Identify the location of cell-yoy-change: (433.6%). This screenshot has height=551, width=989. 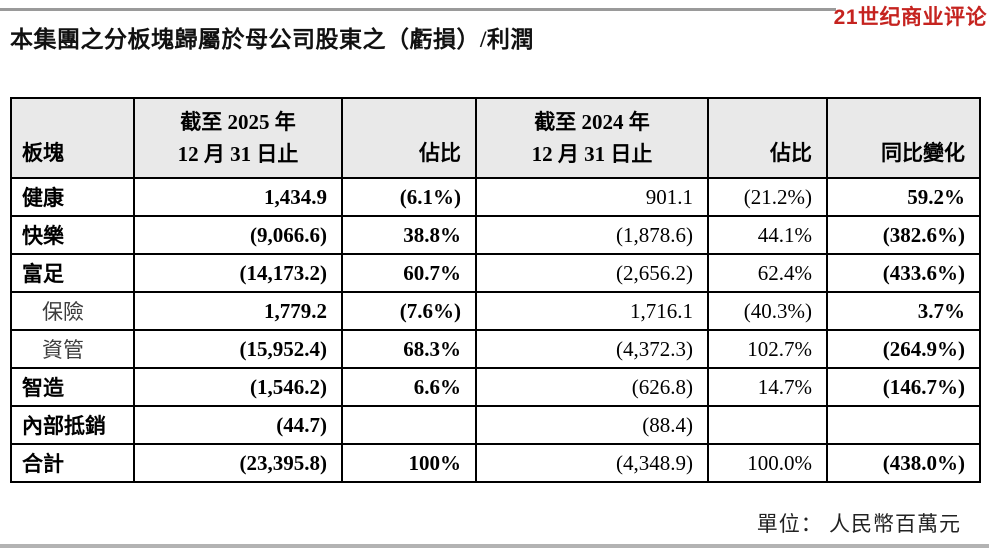
(903, 273).